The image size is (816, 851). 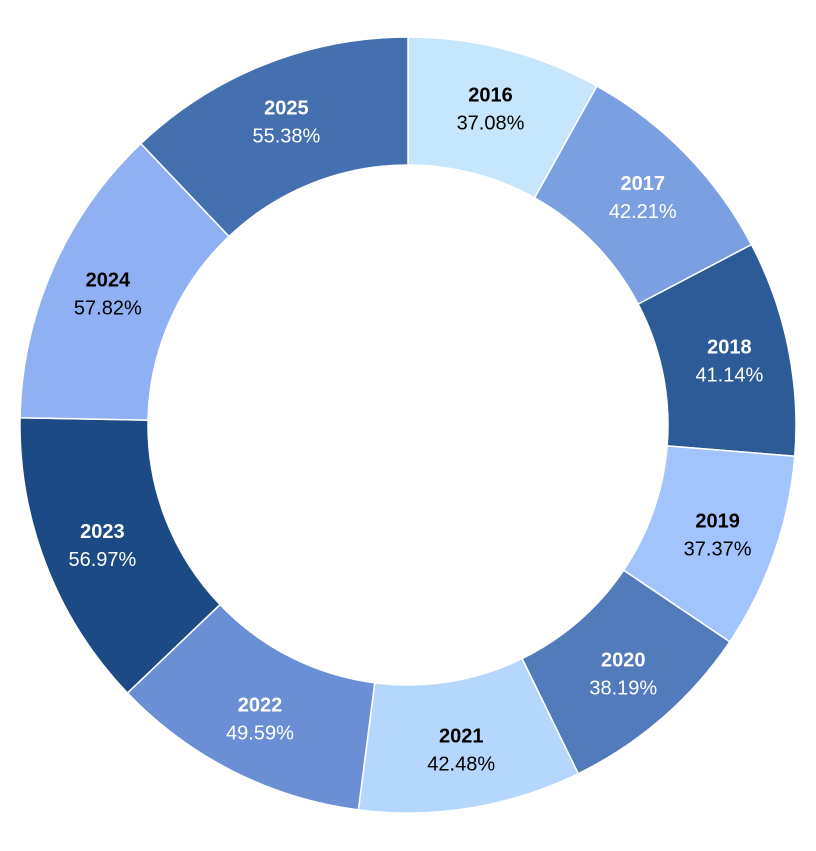 I want to click on slice-value-2016: 37.08%, so click(x=491, y=124).